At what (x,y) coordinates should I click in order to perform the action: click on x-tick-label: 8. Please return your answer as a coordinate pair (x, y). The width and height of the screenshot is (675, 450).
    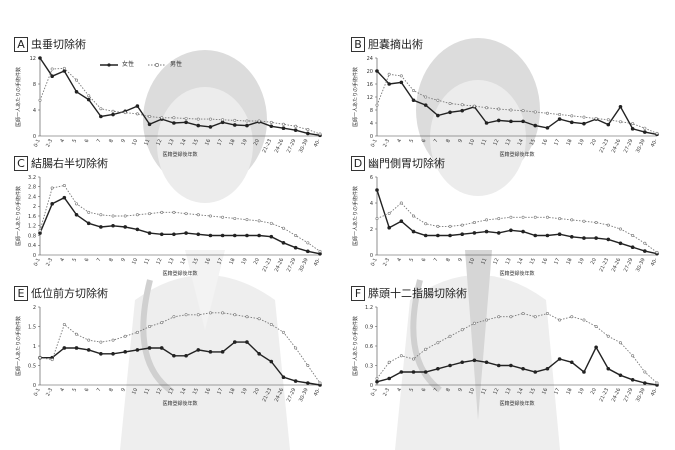
    Looking at the image, I should click on (448, 389).